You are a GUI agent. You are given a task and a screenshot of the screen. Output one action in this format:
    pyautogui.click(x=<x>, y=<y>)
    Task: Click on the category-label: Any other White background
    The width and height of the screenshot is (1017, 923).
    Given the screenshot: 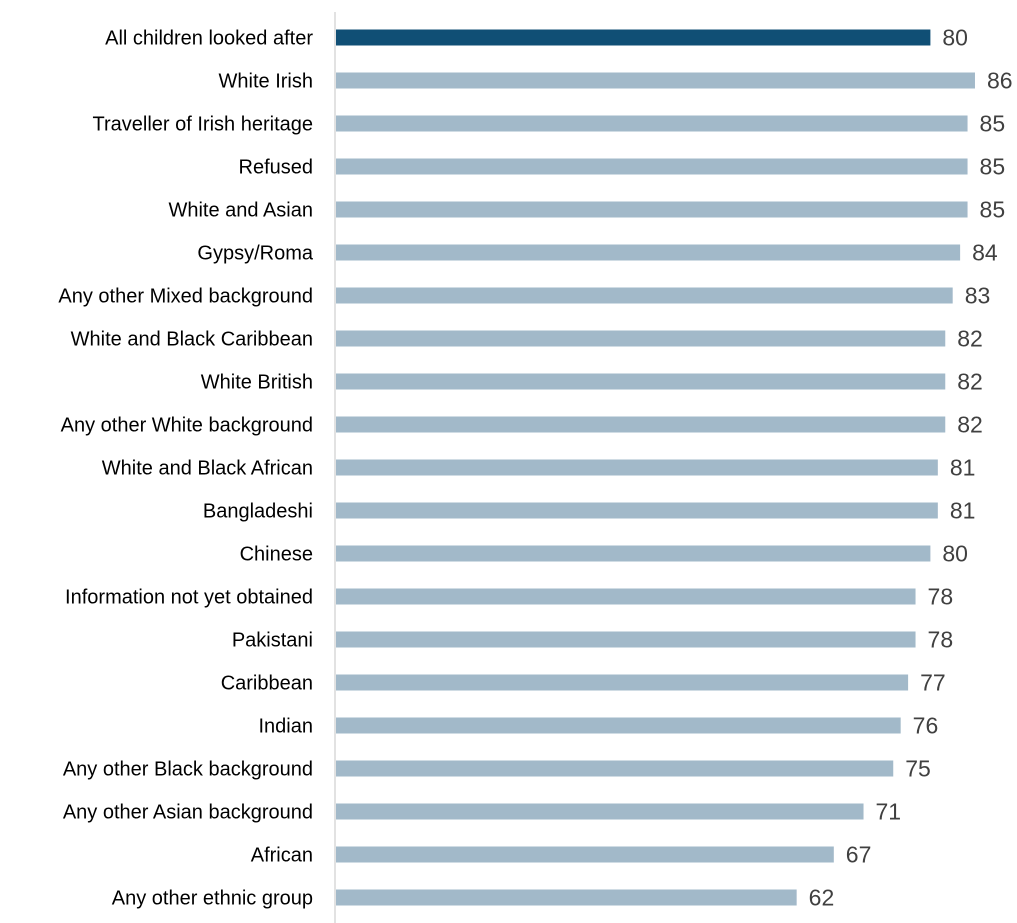 What is the action you would take?
    pyautogui.click(x=187, y=426)
    